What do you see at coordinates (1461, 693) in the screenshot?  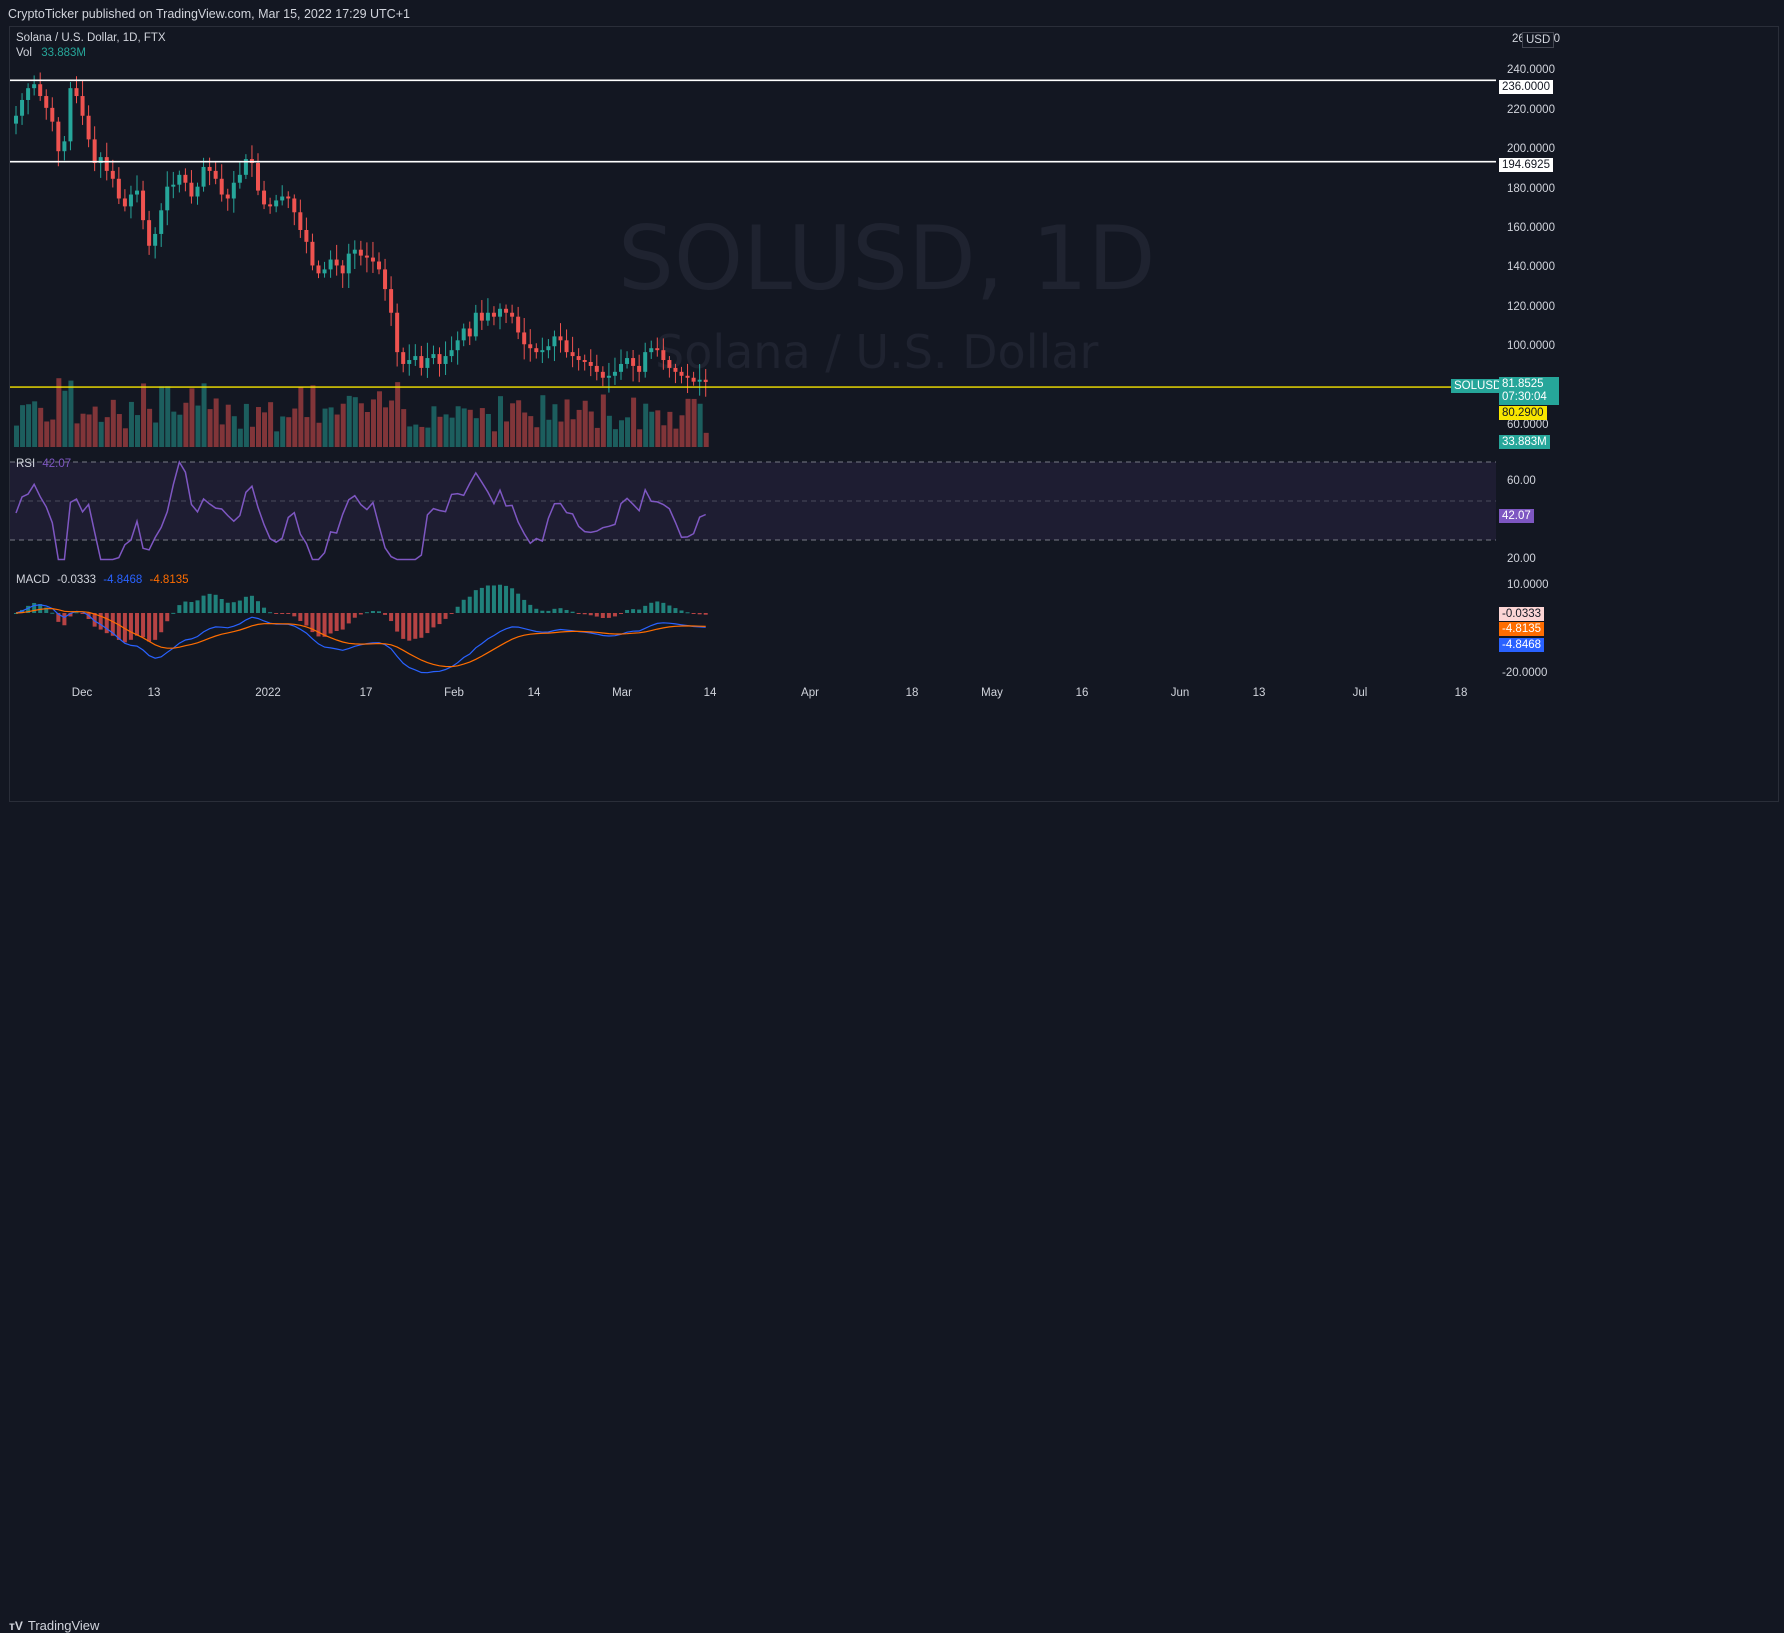 I see `time-axis-label: 18` at bounding box center [1461, 693].